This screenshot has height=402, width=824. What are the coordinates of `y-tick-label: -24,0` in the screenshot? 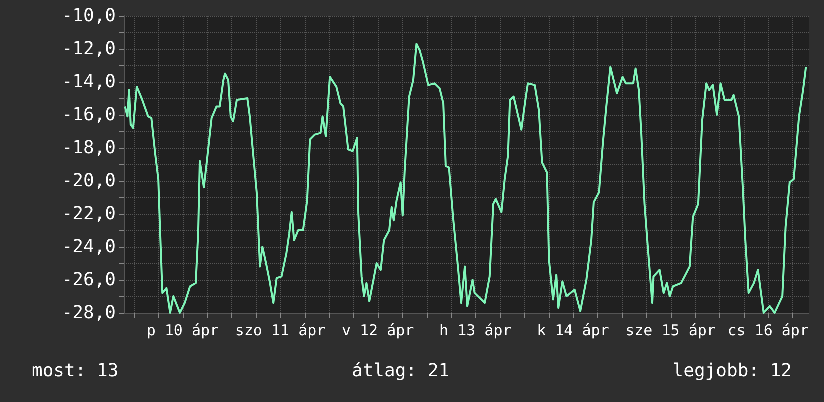 It's located at (89, 247).